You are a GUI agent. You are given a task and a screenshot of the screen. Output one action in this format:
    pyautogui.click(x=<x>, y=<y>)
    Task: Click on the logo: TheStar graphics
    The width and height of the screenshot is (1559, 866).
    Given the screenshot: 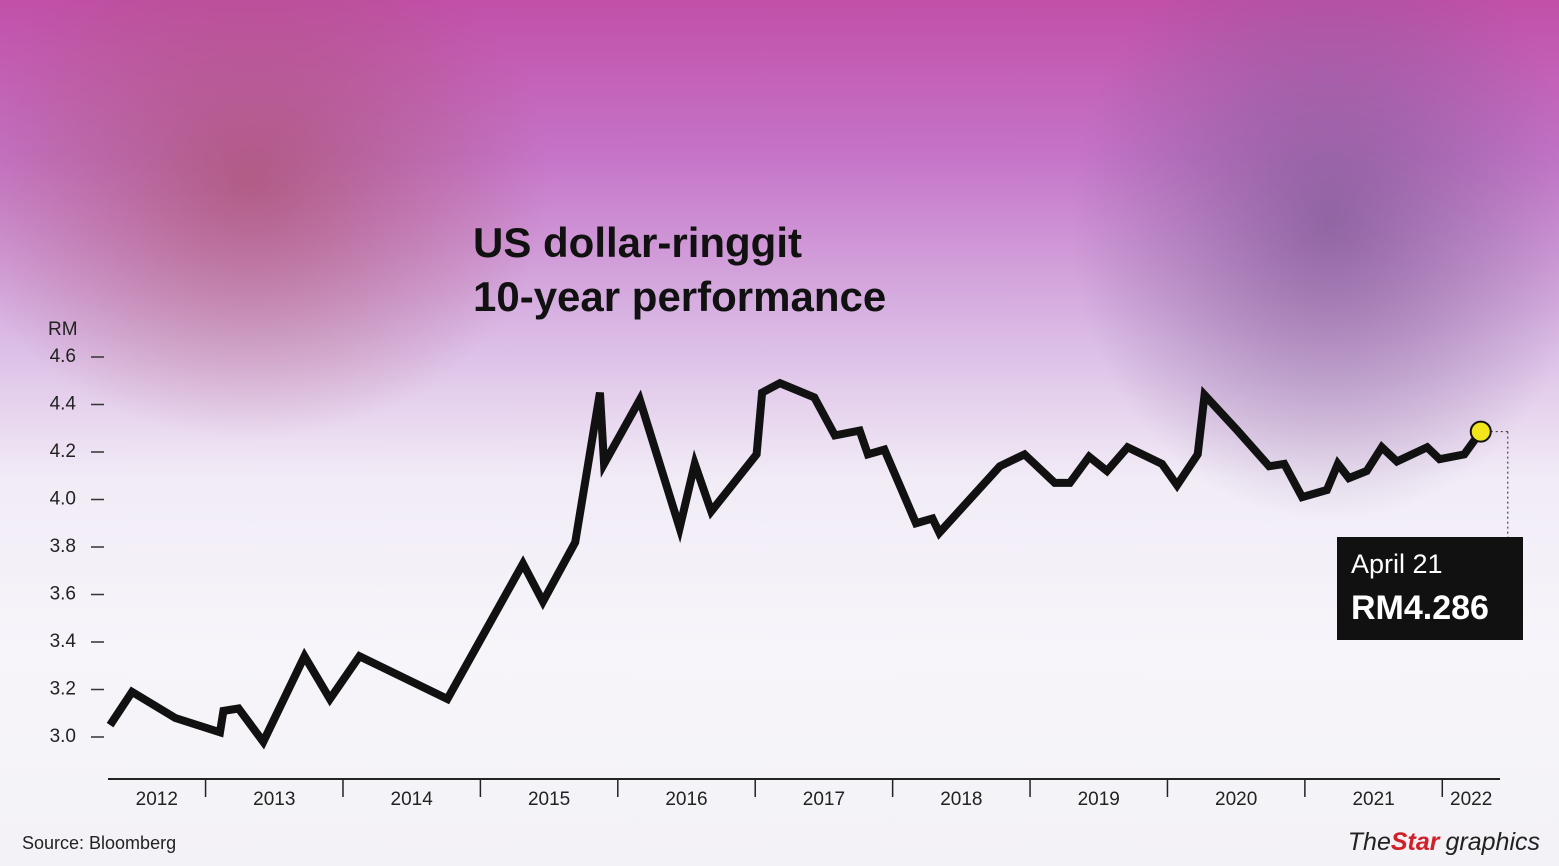 What is the action you would take?
    pyautogui.click(x=1444, y=842)
    